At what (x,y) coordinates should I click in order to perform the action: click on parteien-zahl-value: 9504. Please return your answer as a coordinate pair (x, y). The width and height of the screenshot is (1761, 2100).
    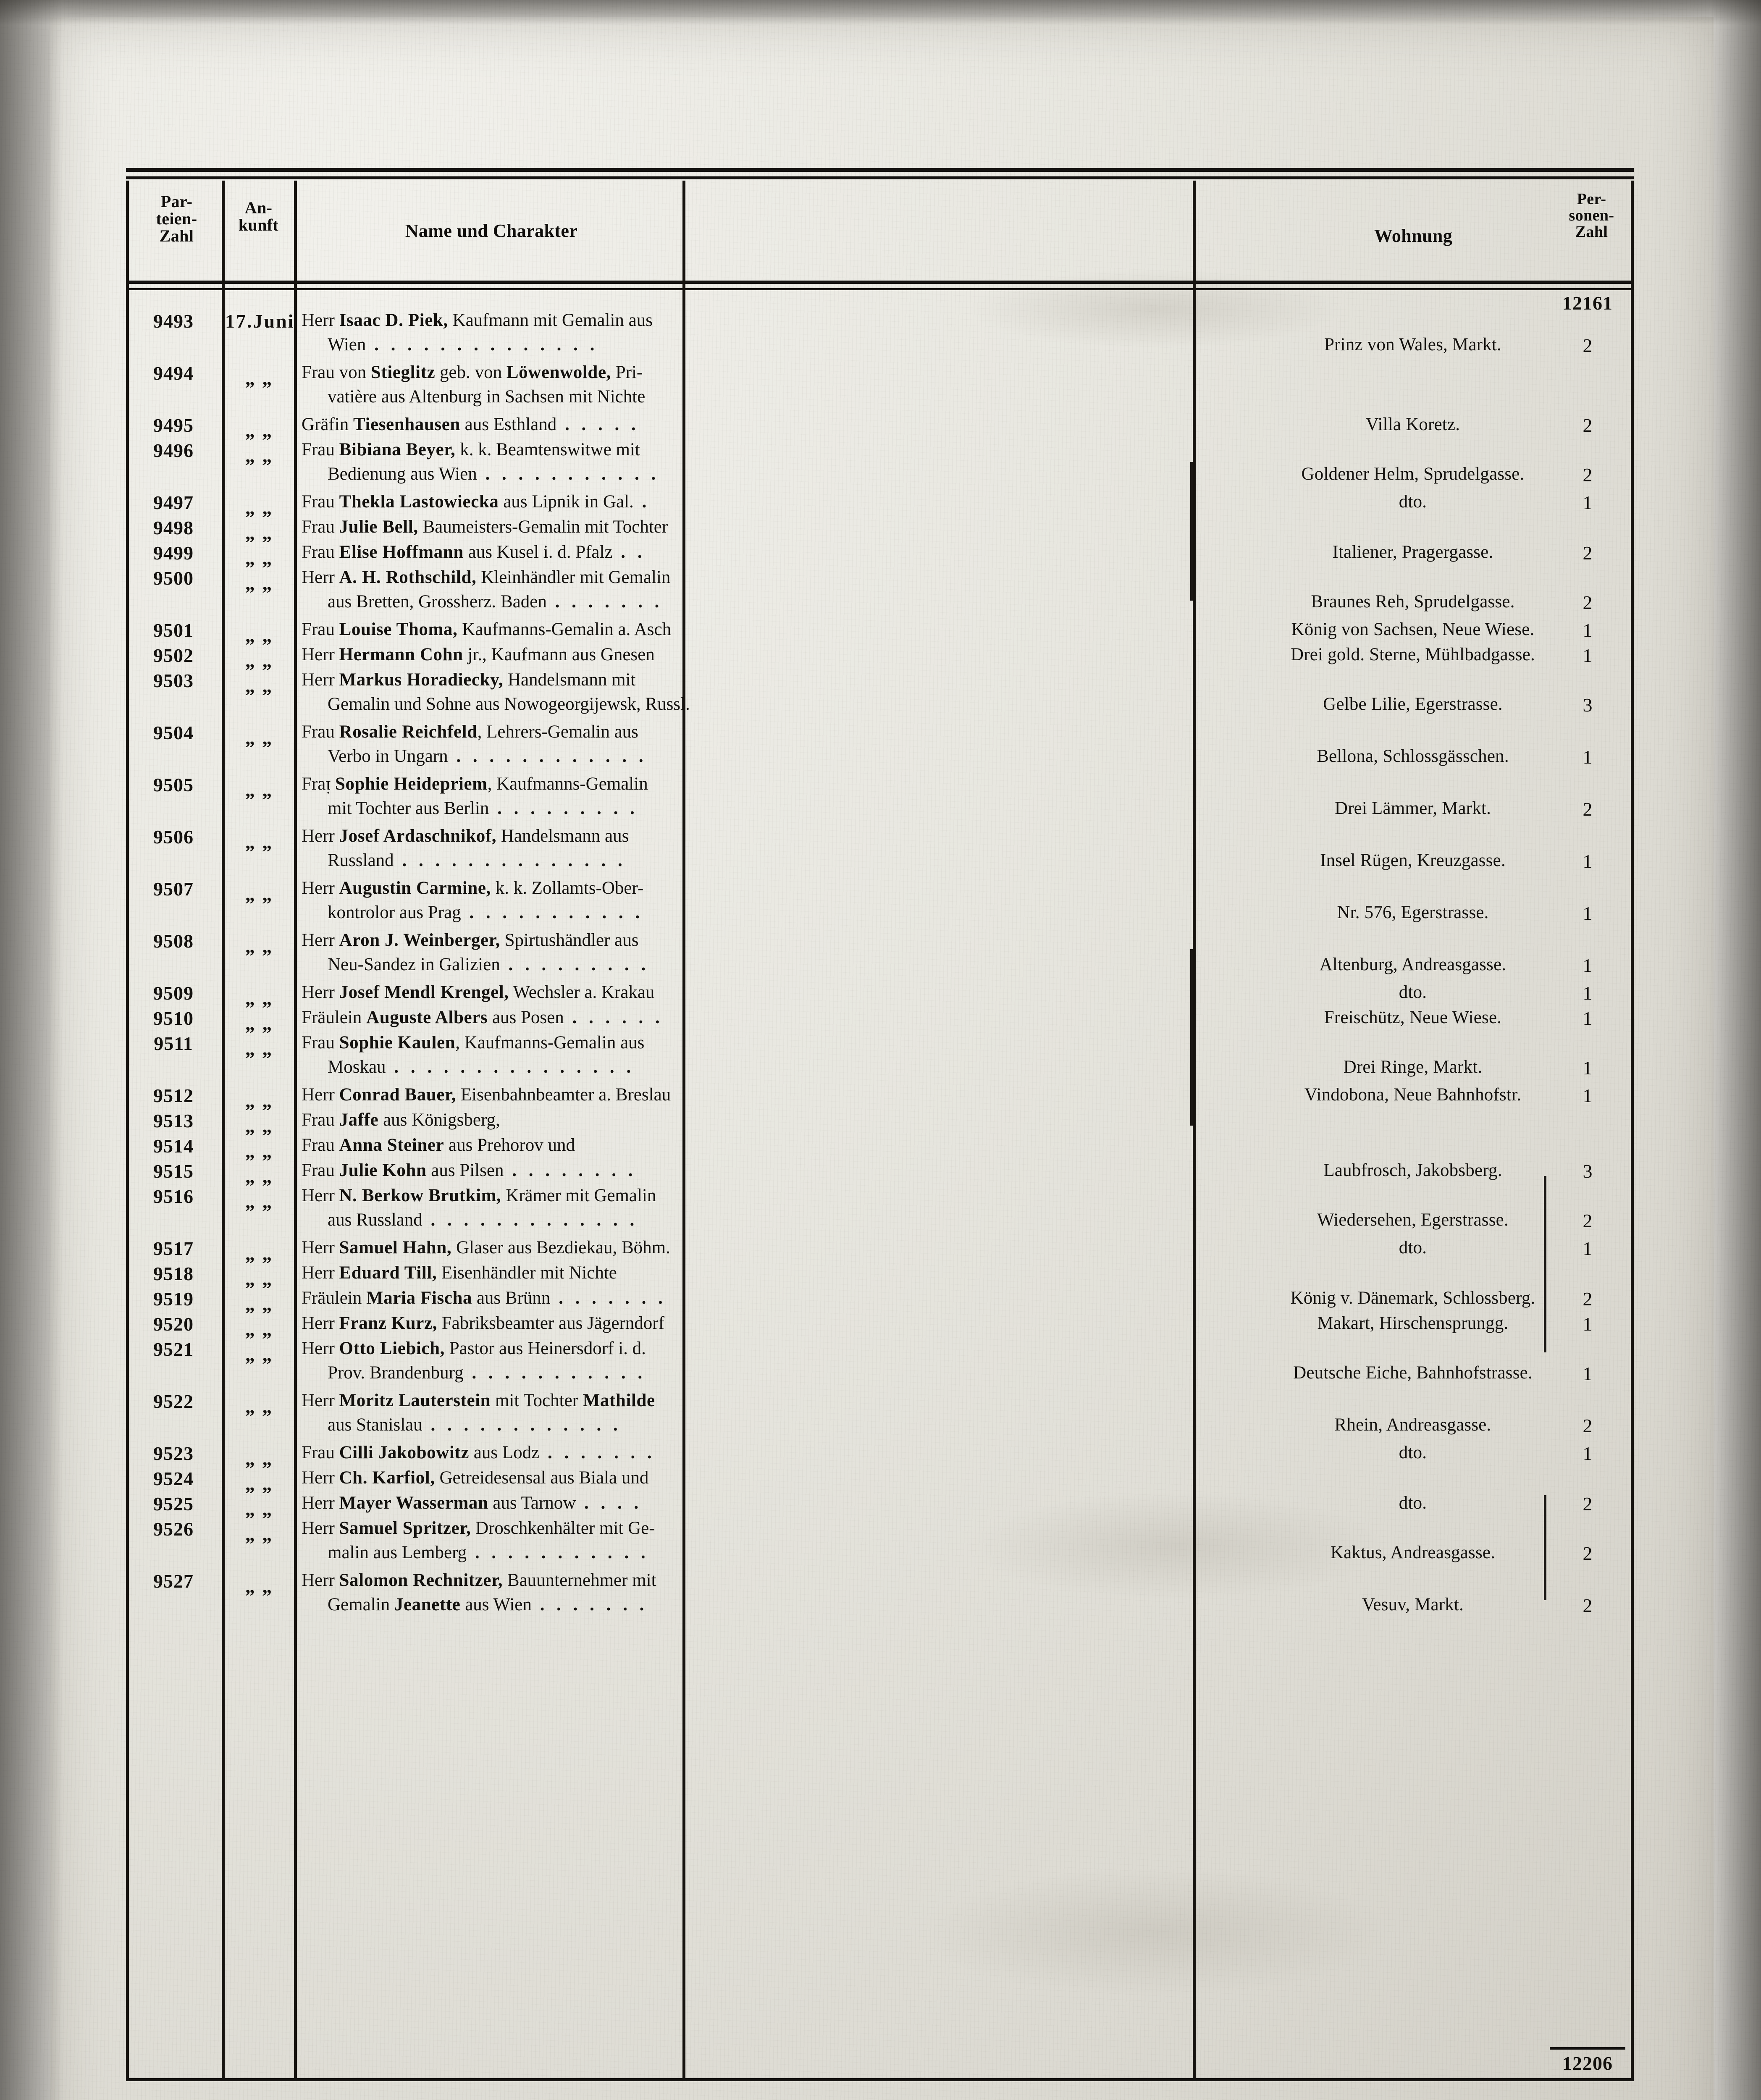
    Looking at the image, I should click on (173, 732).